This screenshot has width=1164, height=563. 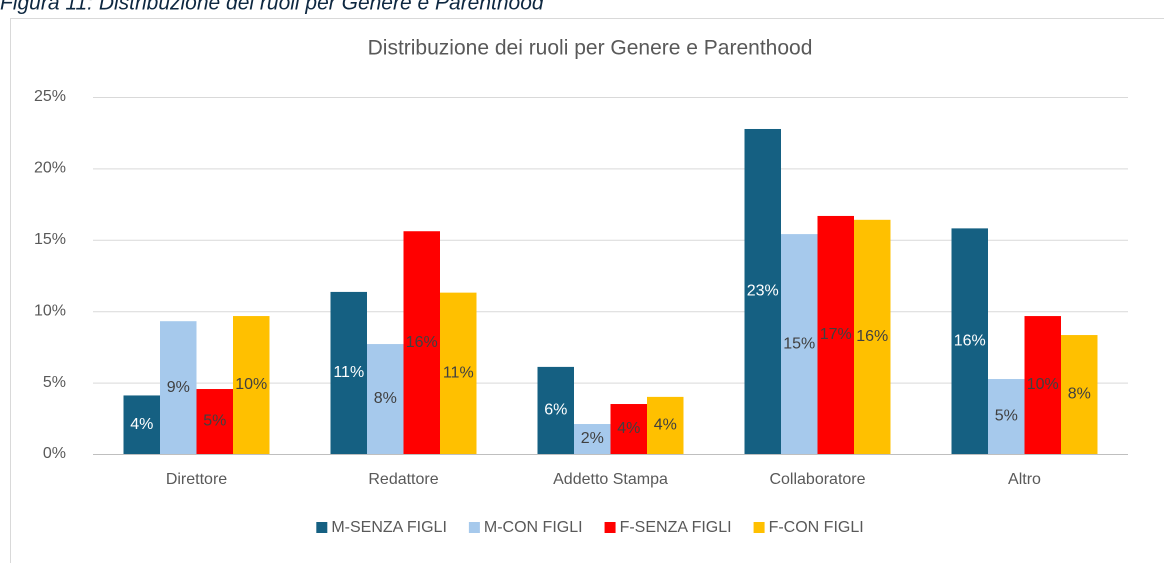 I want to click on data-label: 23%, so click(x=763, y=291).